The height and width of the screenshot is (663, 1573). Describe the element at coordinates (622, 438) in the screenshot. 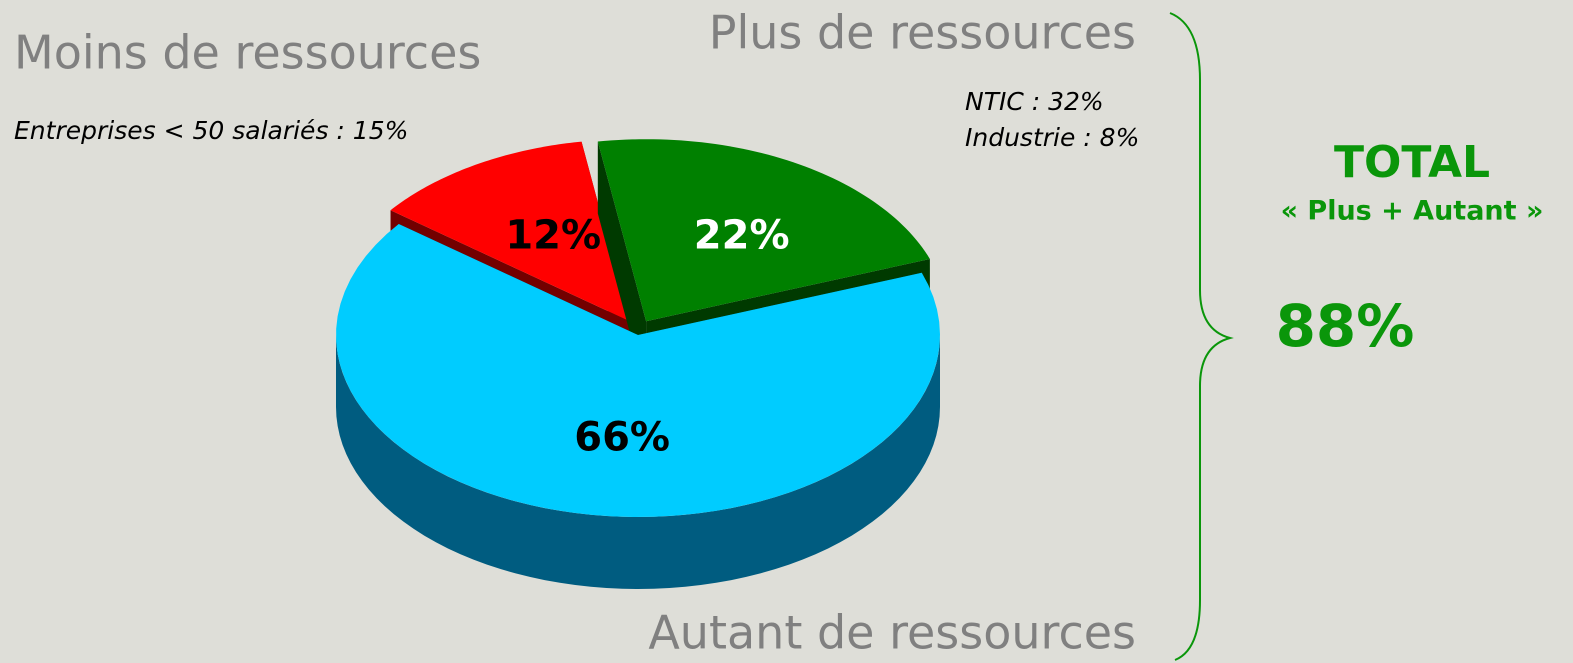

I see `value-label: 66%` at that location.